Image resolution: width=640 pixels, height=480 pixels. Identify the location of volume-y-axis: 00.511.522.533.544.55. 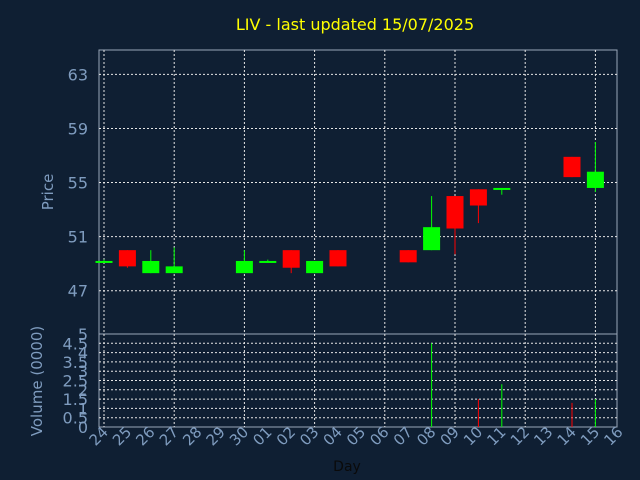
(75, 381).